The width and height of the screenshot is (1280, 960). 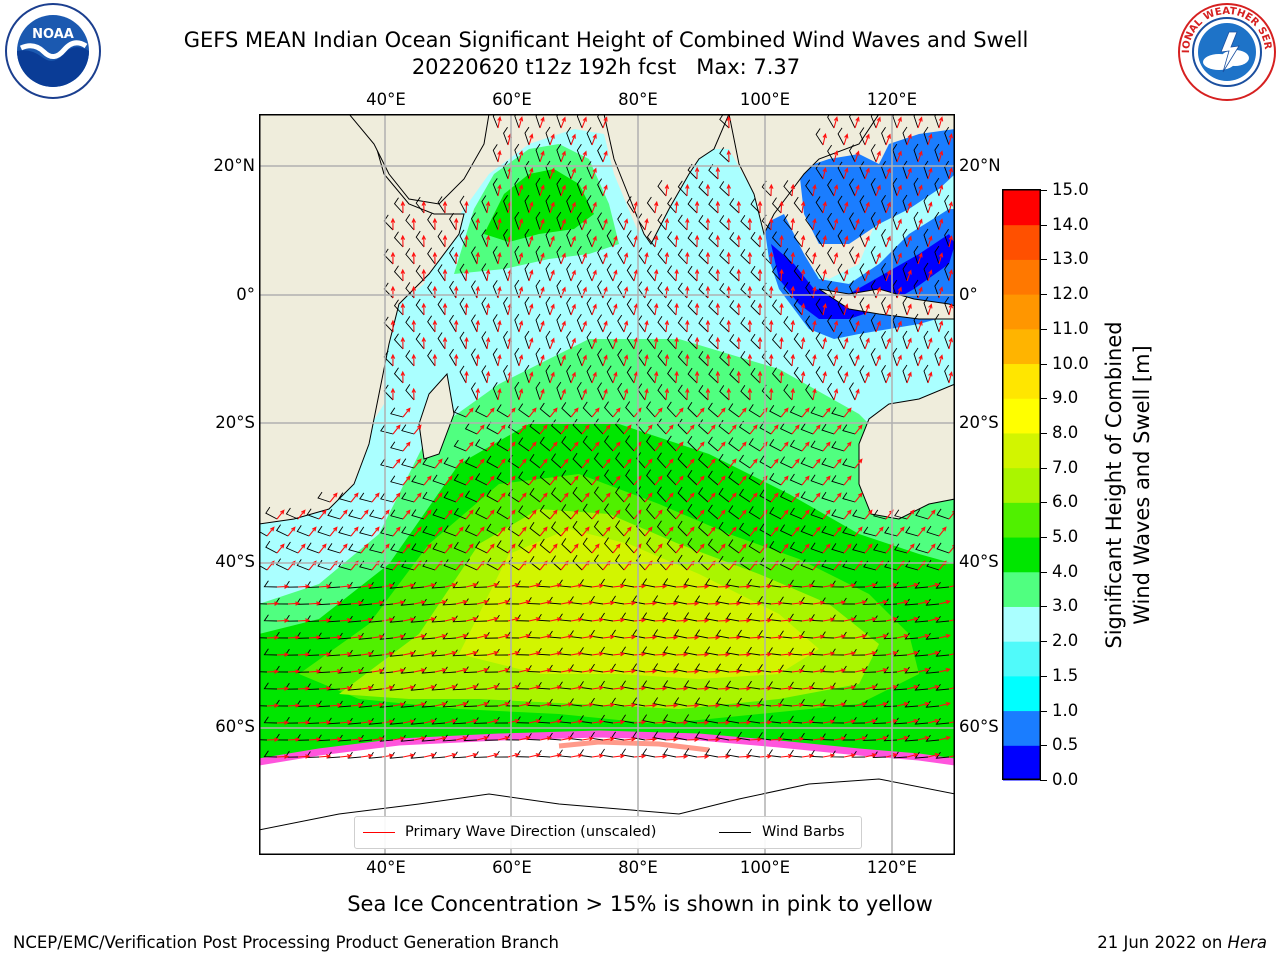 I want to click on colorbar-label-line2: Wind Waves and Swell [m], so click(x=1142, y=485).